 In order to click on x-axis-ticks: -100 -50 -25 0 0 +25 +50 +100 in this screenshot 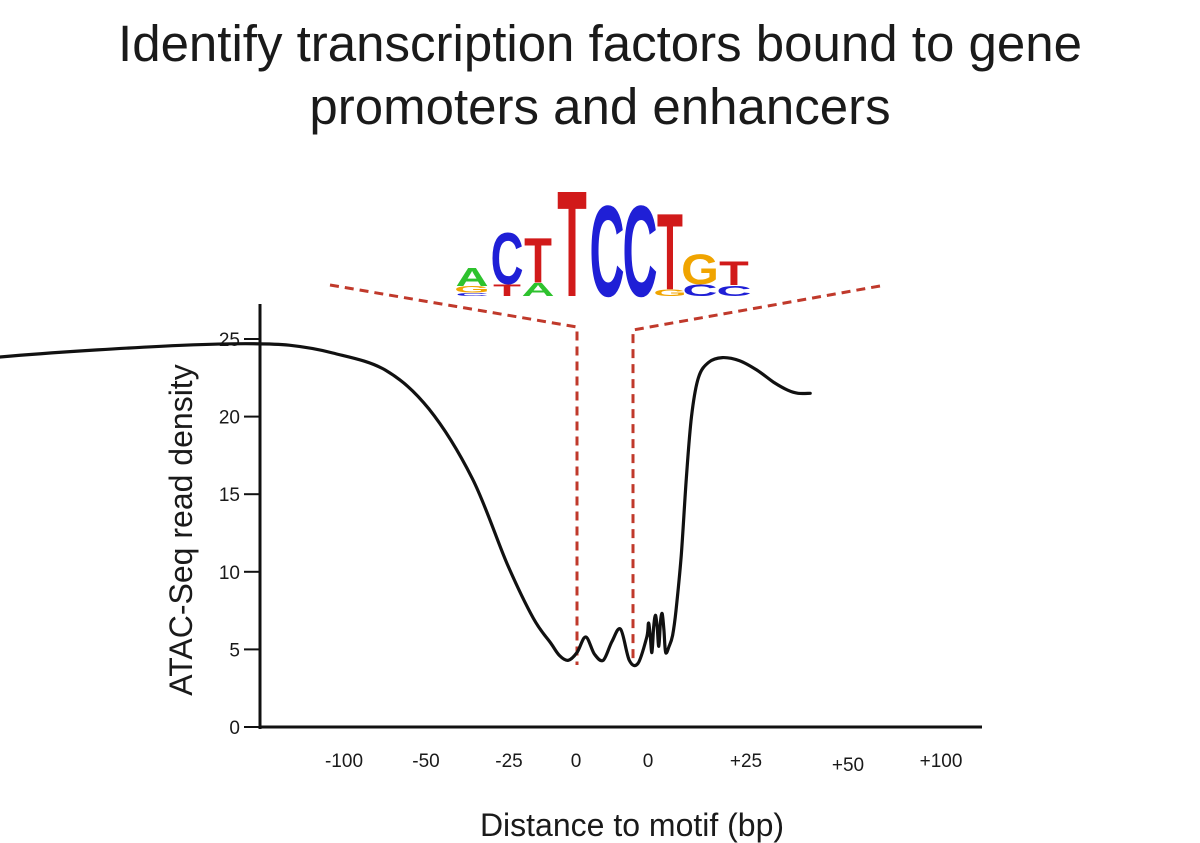, I will do `click(643, 763)`.